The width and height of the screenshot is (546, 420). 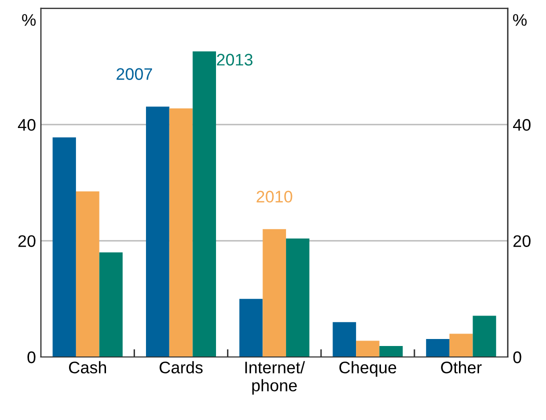 I want to click on x-tick-label: Cash, so click(x=87, y=367).